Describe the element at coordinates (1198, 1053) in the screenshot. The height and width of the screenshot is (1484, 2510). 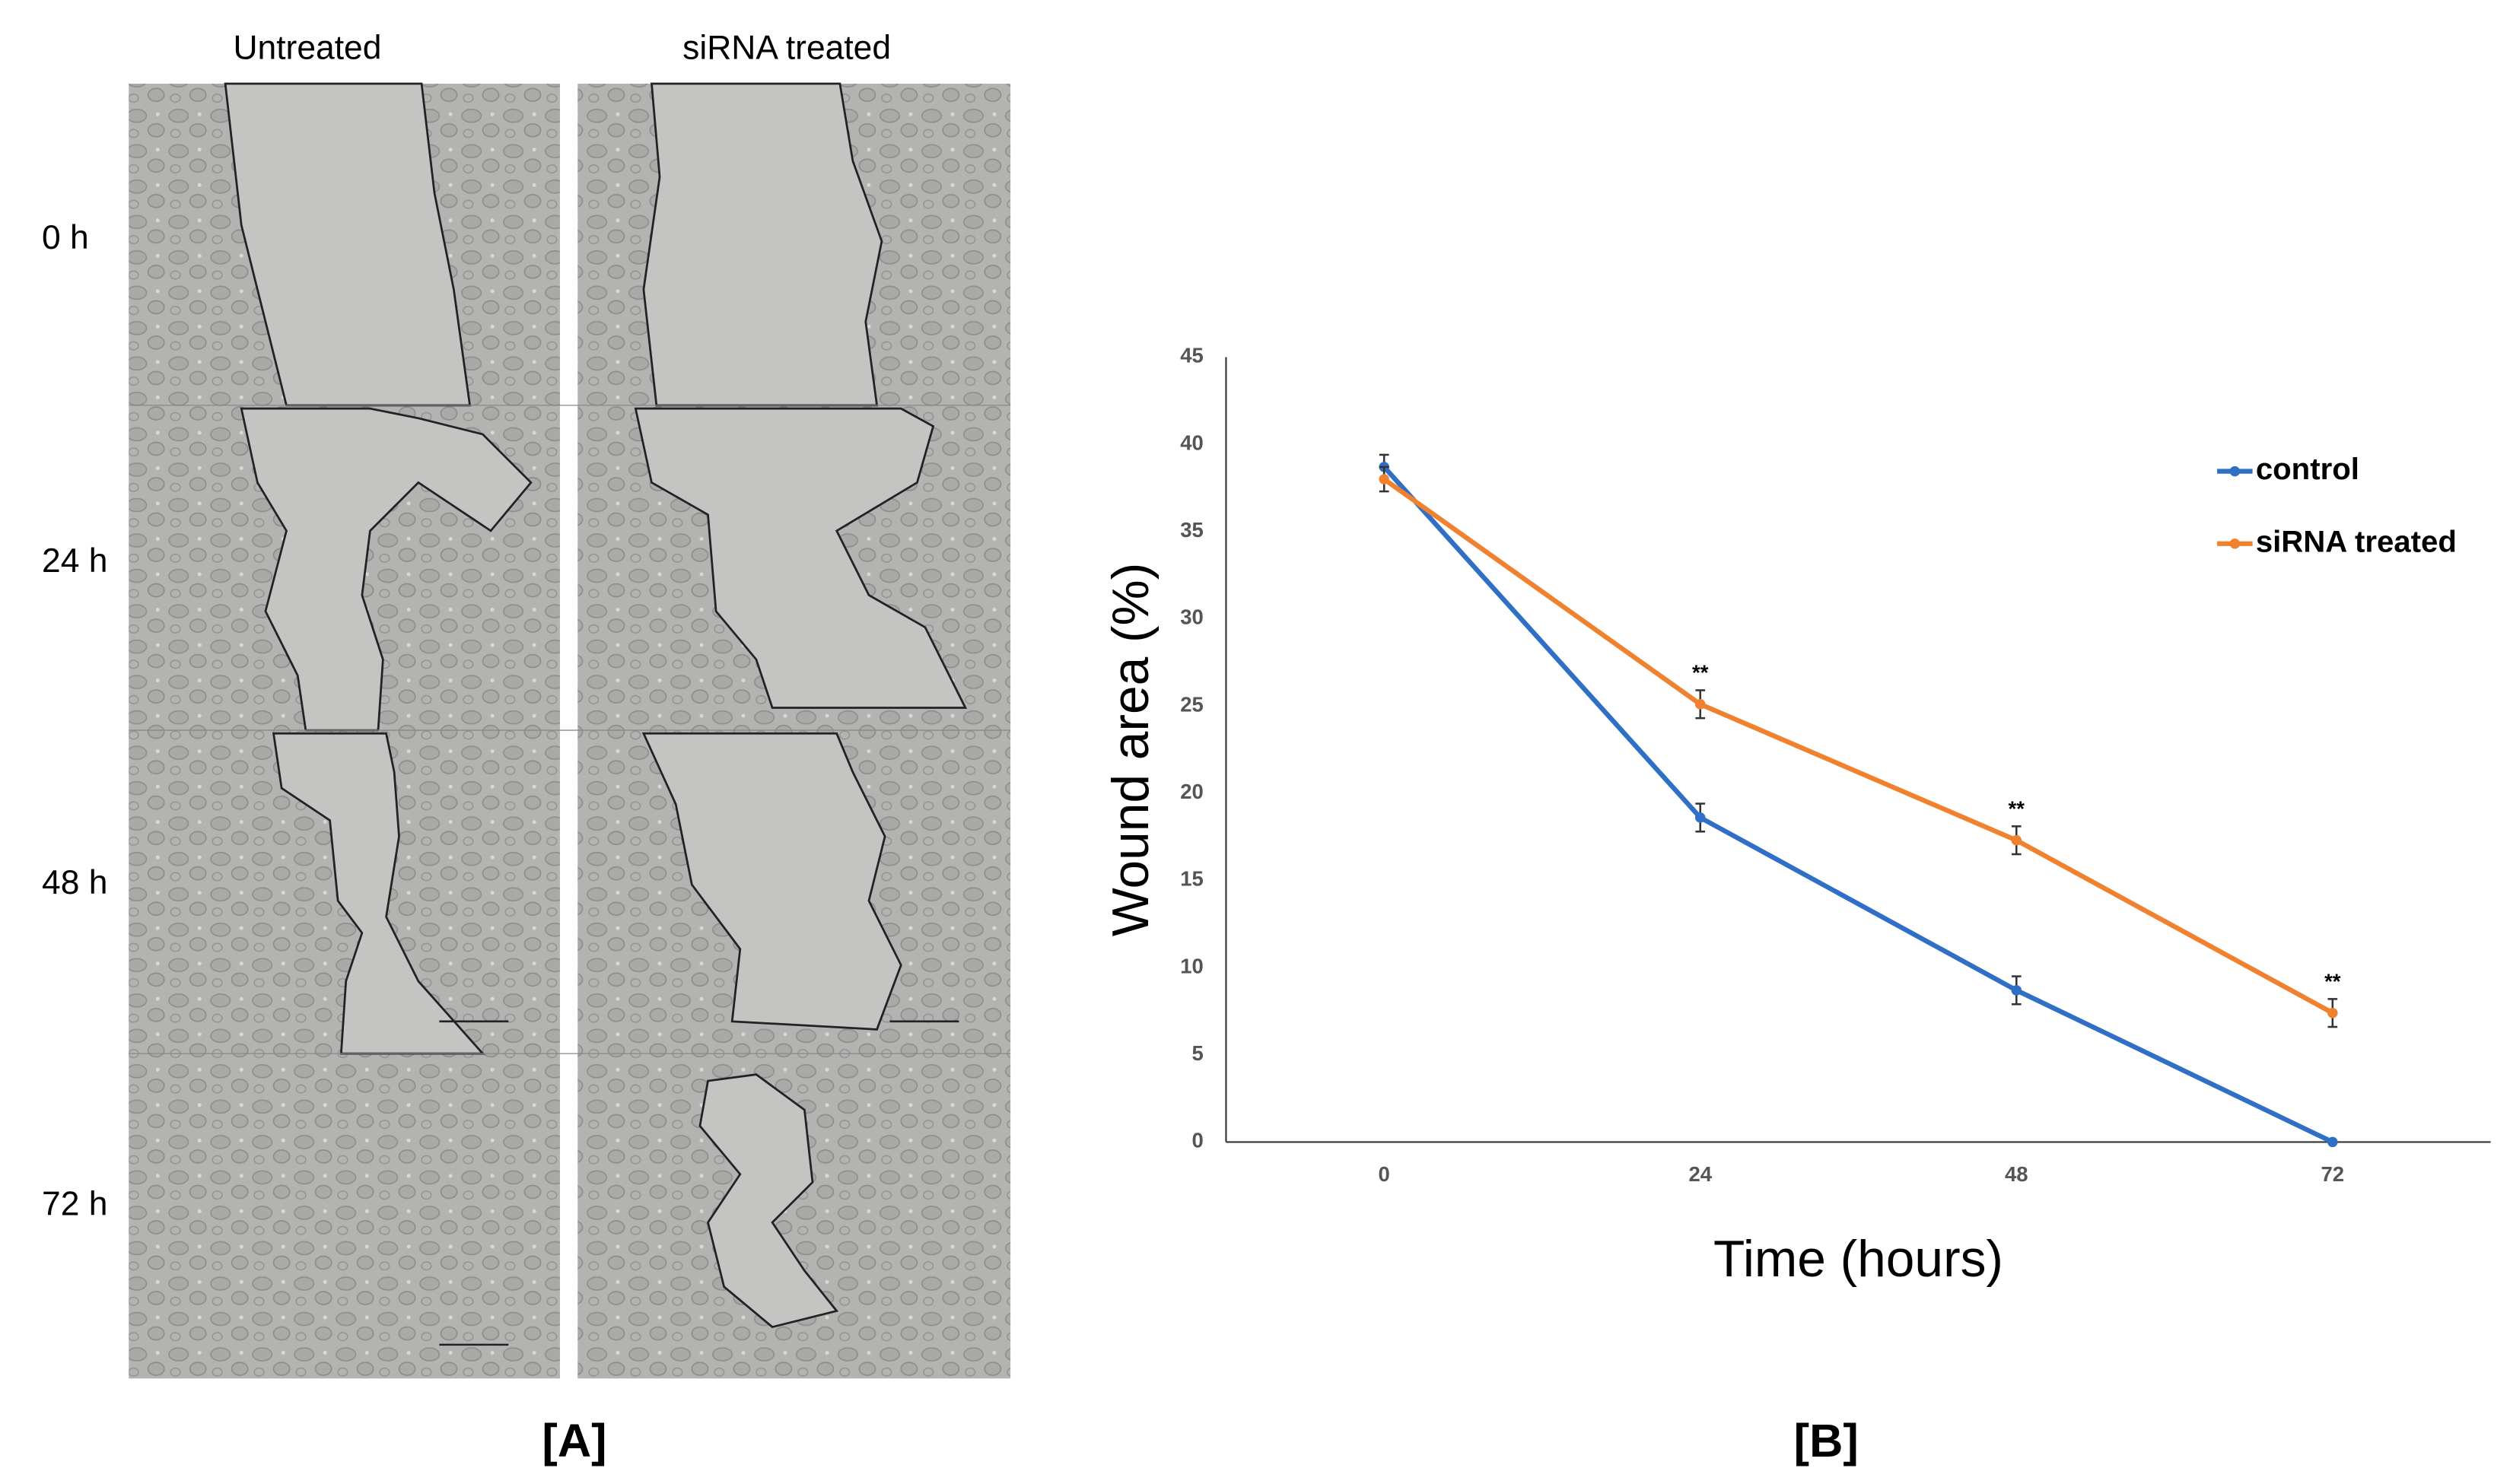
I see `y-tick-label: 5` at that location.